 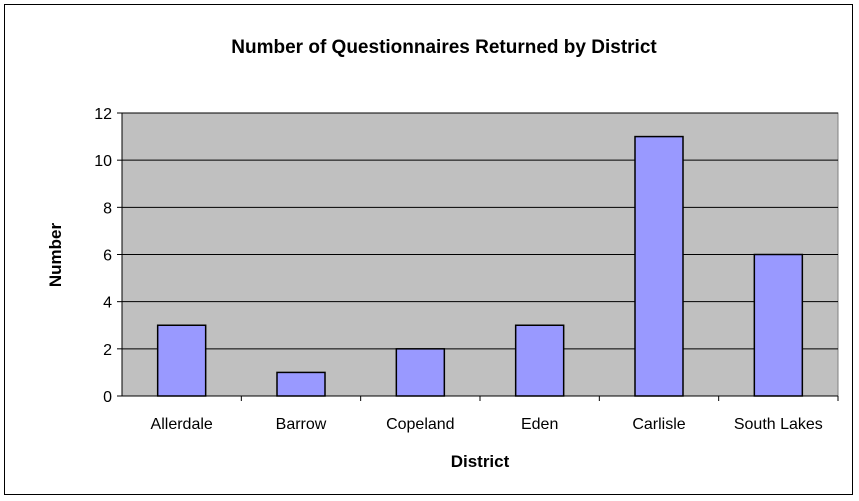 I want to click on x-axis-title: District, so click(x=480, y=461).